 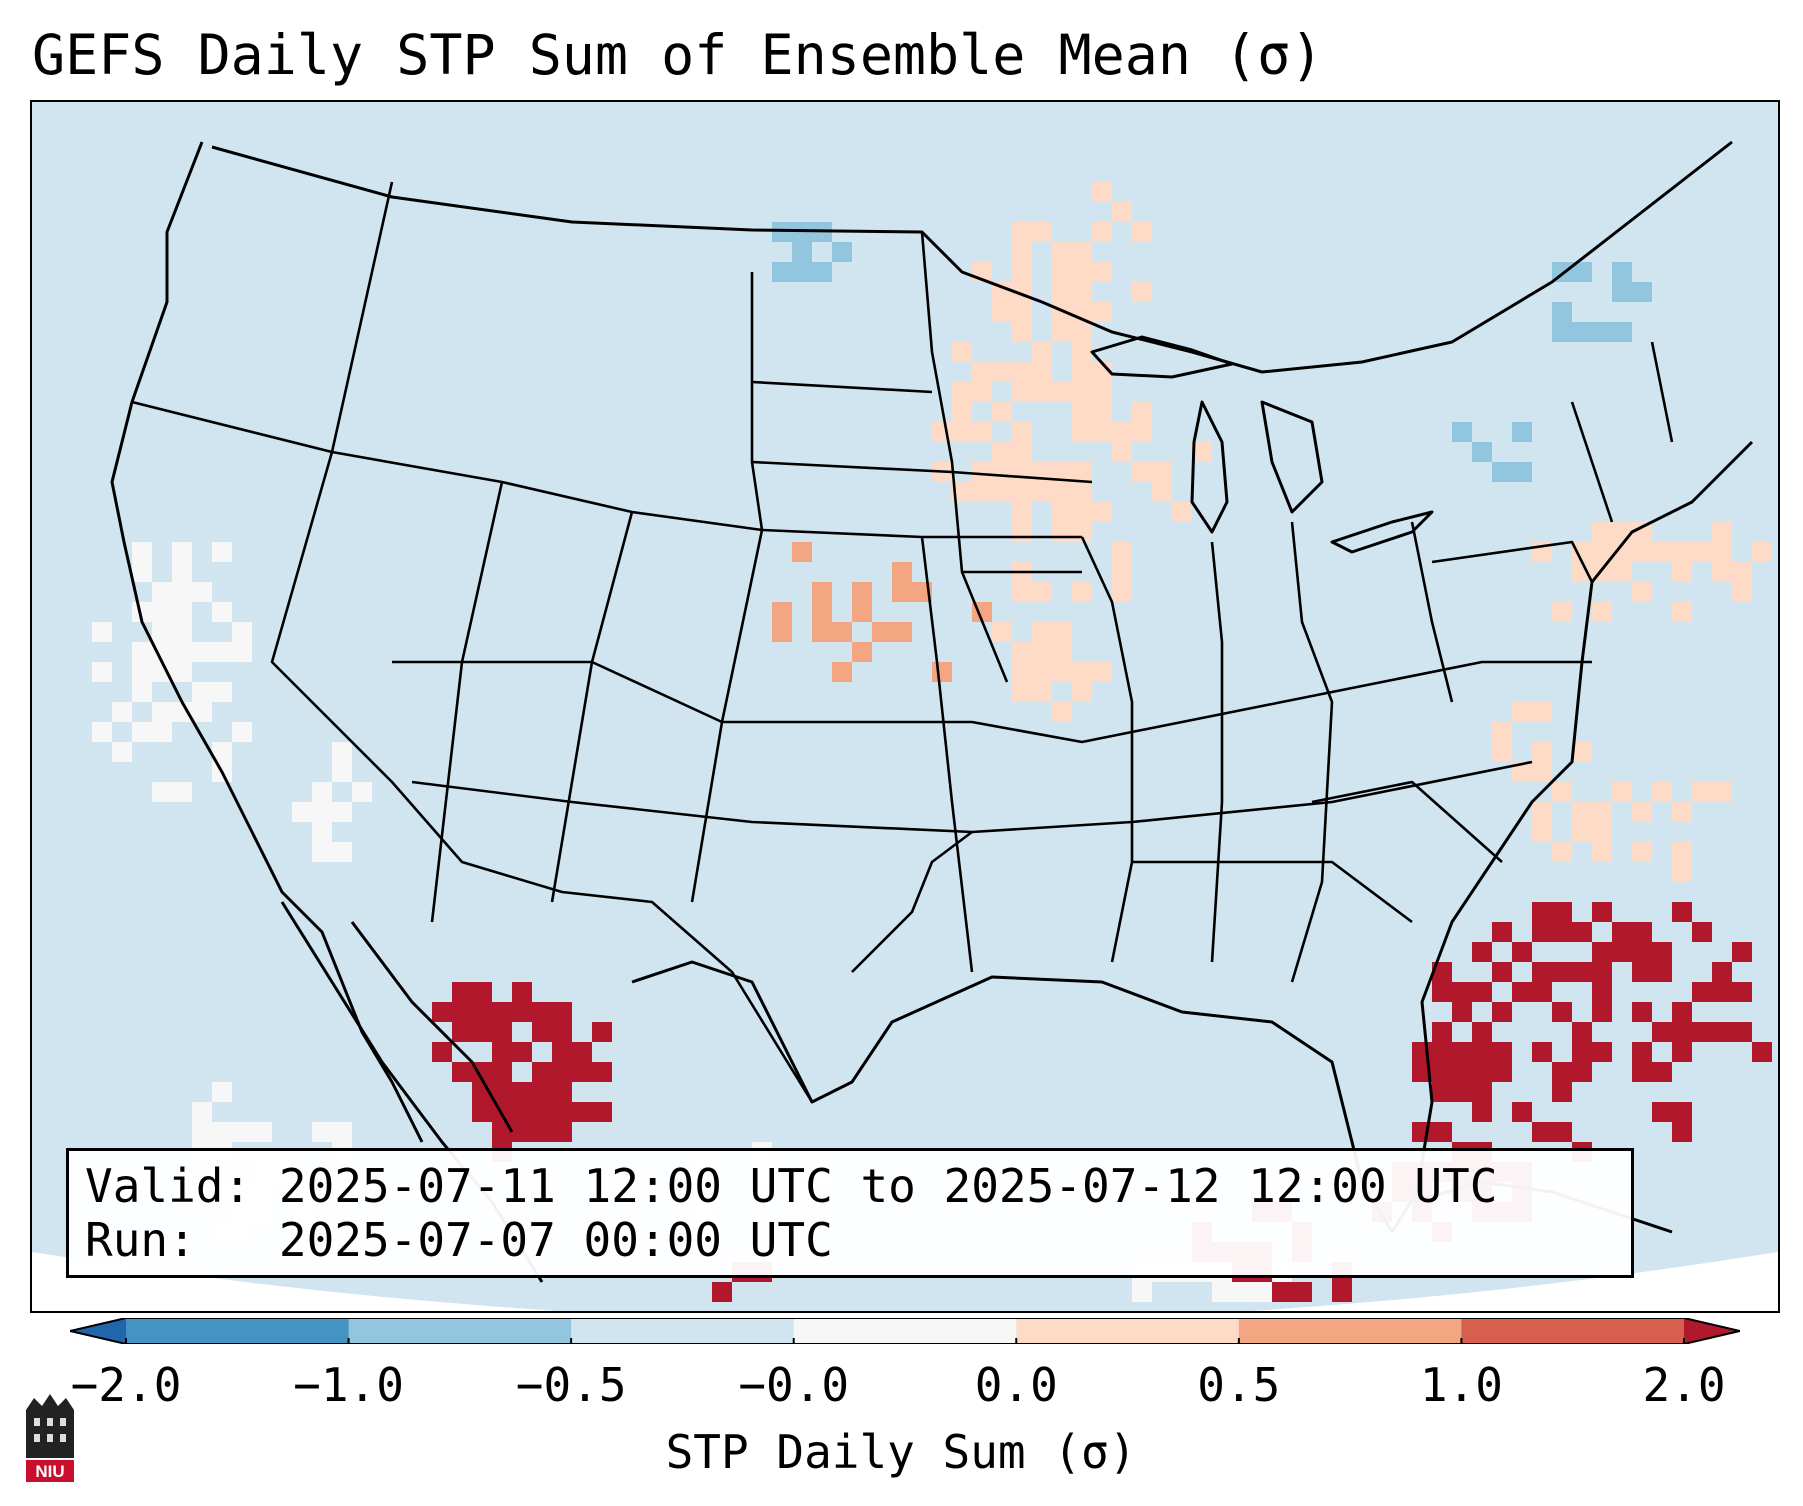 I want to click on us-coastline-west, so click(x=267, y=642).